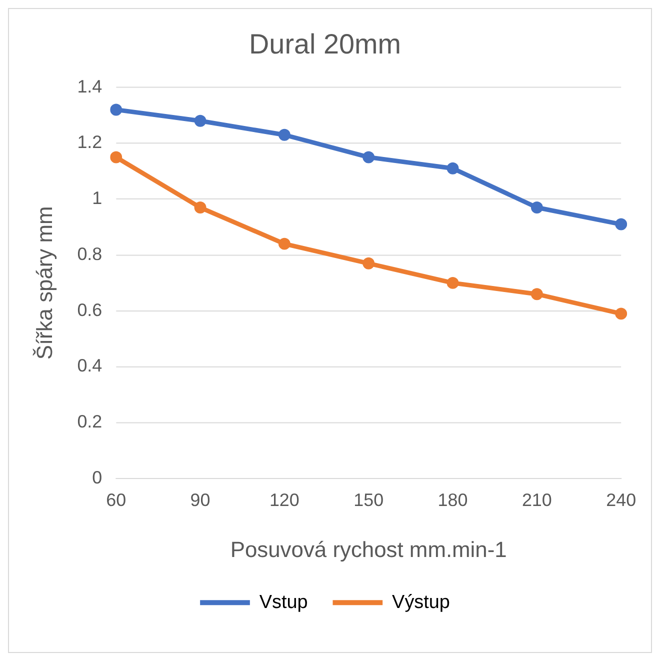 This screenshot has width=662, height=663. What do you see at coordinates (421, 602) in the screenshot?
I see `legend-label: Výstup` at bounding box center [421, 602].